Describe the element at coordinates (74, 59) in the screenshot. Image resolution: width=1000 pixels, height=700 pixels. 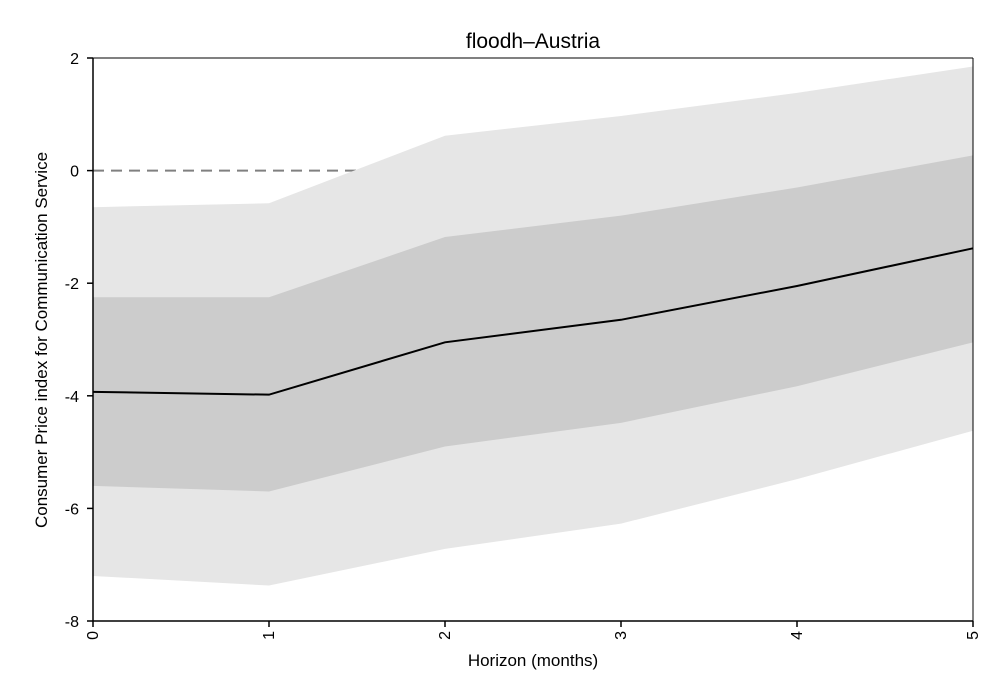
I see `y-tick-label: 2` at that location.